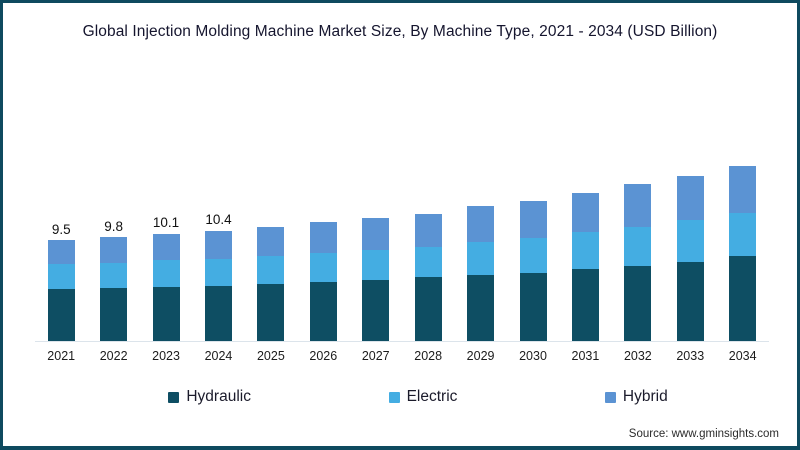 This screenshot has height=450, width=800. Describe the element at coordinates (376, 234) in the screenshot. I see `segment-hybrid-2027` at that location.